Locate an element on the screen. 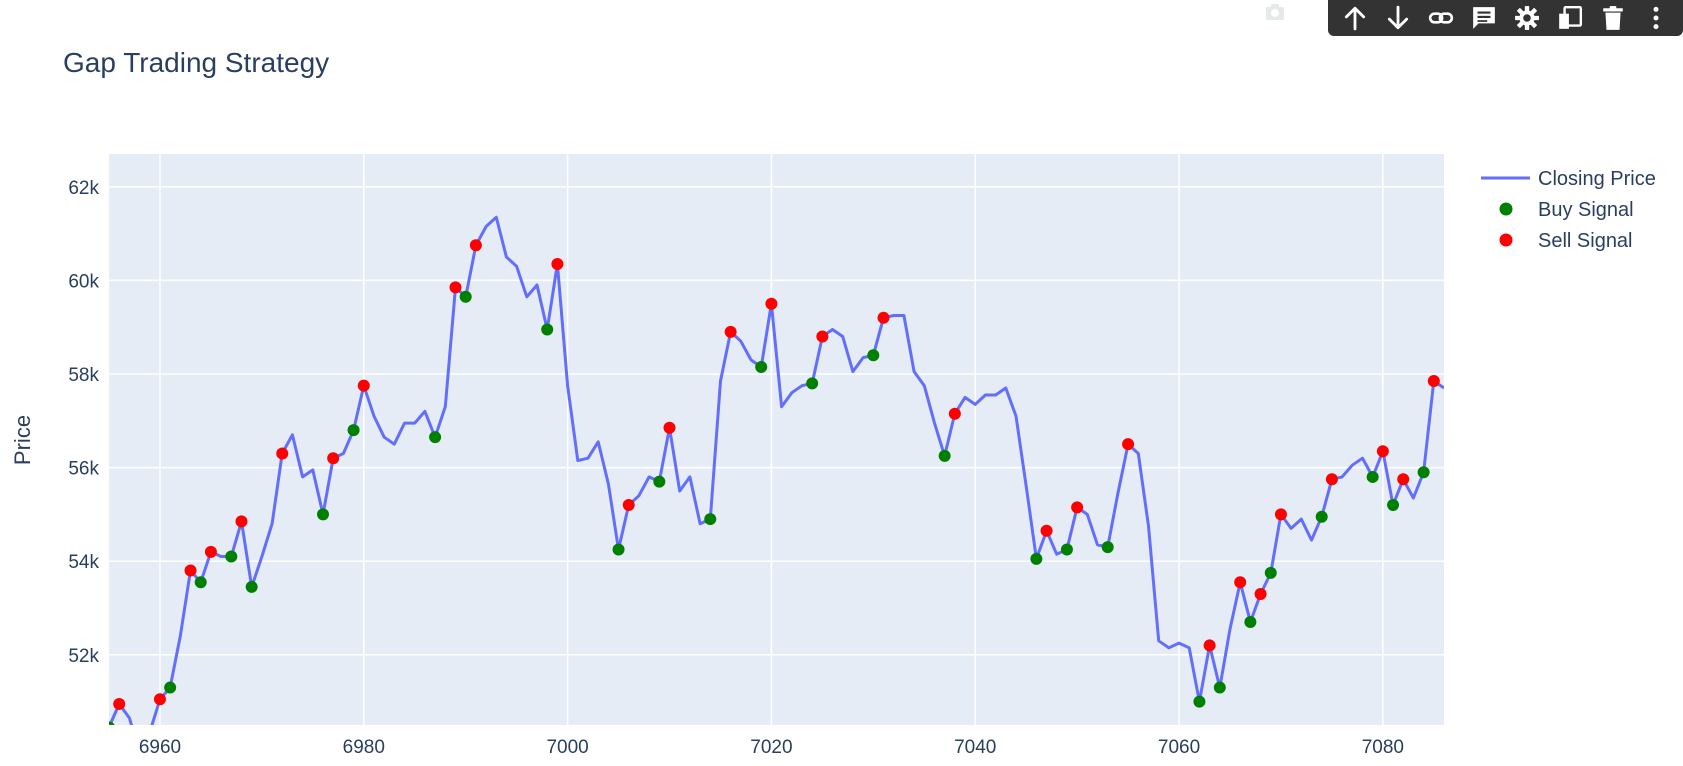 Image resolution: width=1683 pixels, height=766 pixels. gear-icon is located at coordinates (1527, 18).